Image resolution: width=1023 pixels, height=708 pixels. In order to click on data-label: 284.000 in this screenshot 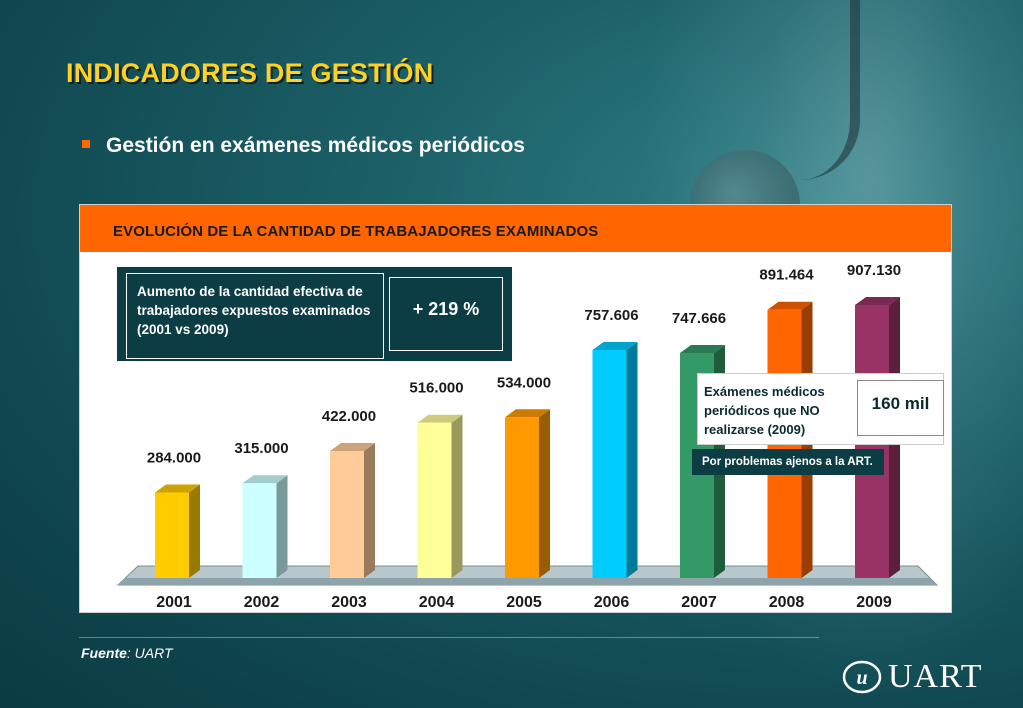, I will do `click(174, 458)`.